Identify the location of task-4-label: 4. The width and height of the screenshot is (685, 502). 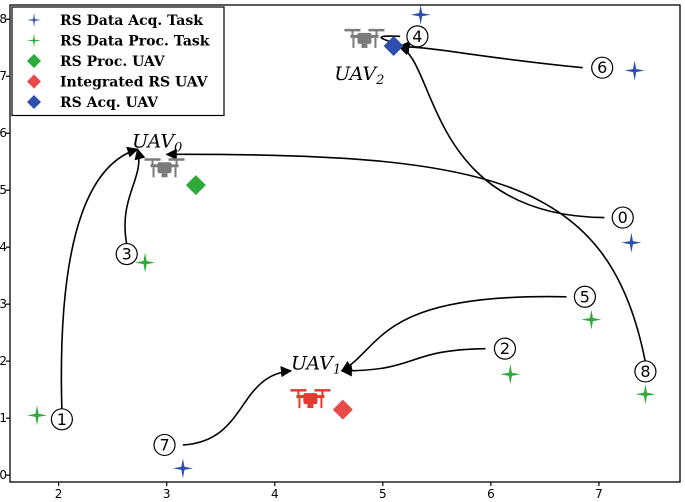
(417, 36).